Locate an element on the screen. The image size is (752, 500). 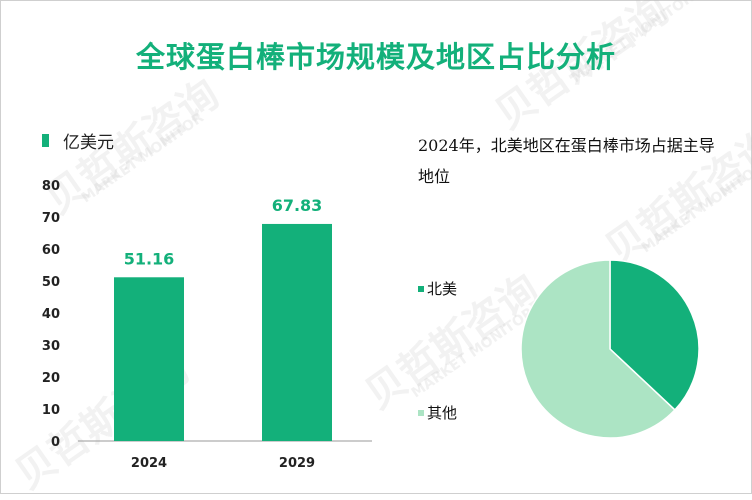
bar-2024 is located at coordinates (149, 359).